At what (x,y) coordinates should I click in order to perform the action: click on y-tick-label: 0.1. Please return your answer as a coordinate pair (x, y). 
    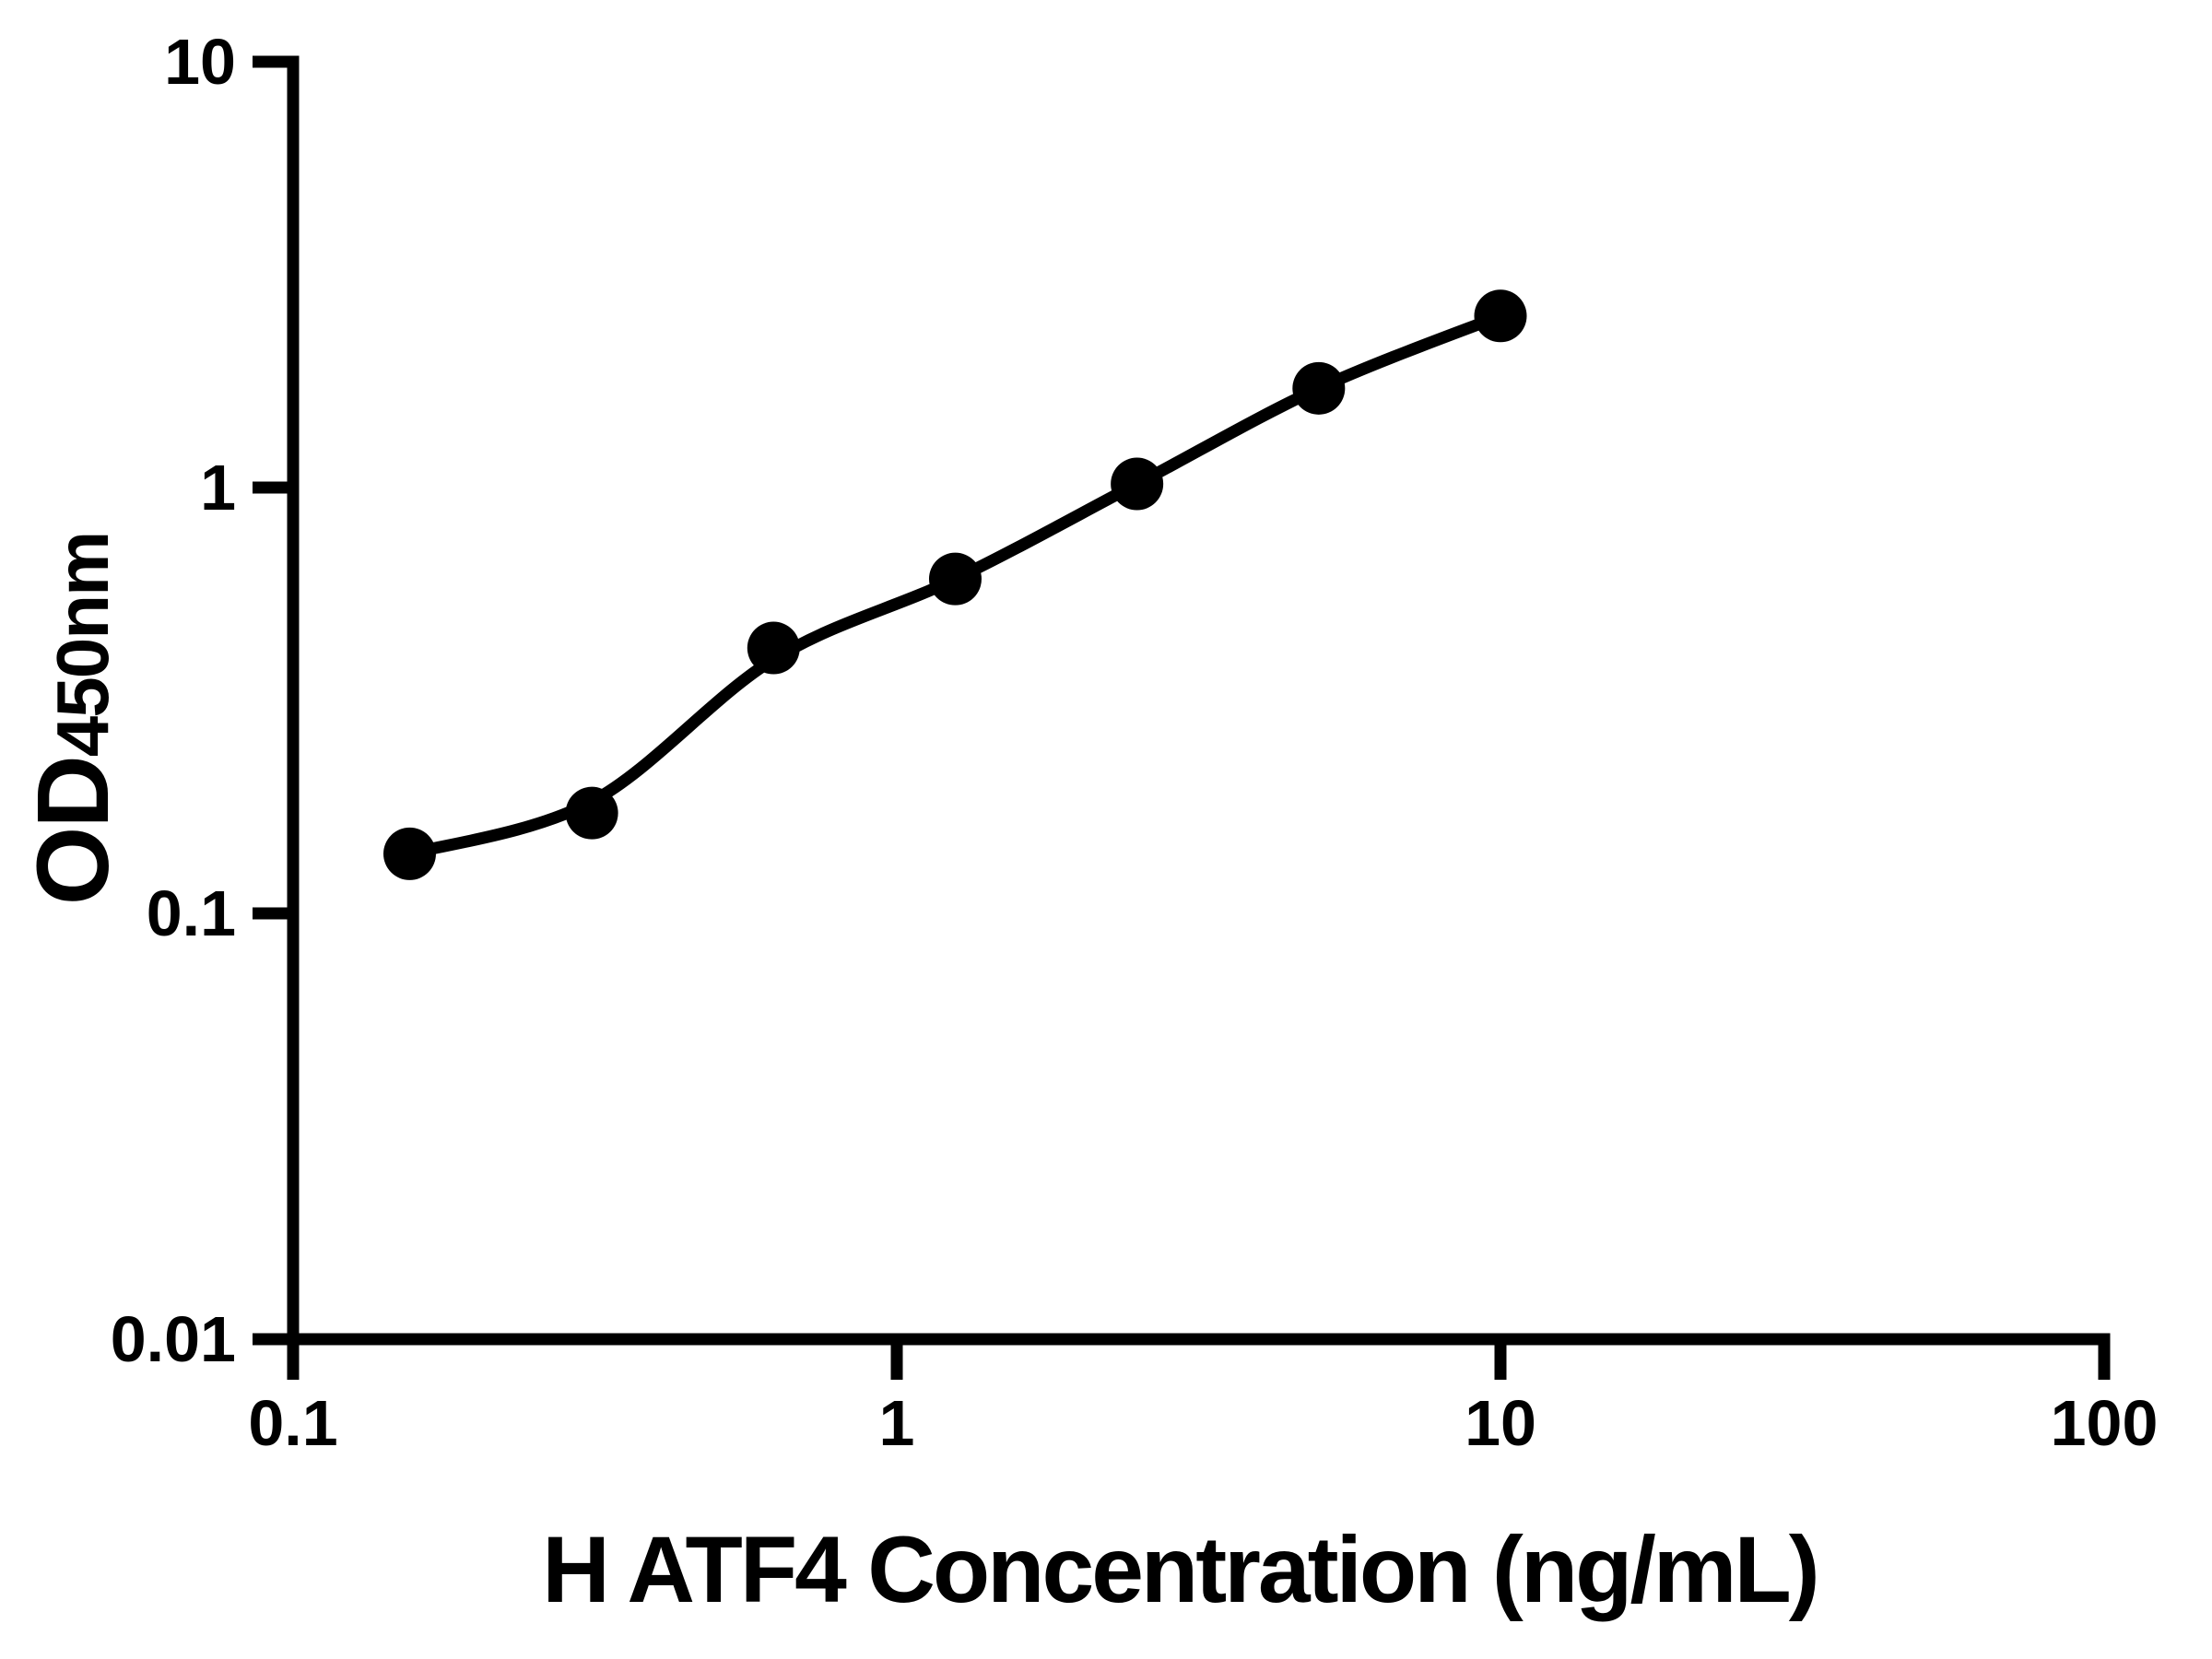
    Looking at the image, I should click on (191, 913).